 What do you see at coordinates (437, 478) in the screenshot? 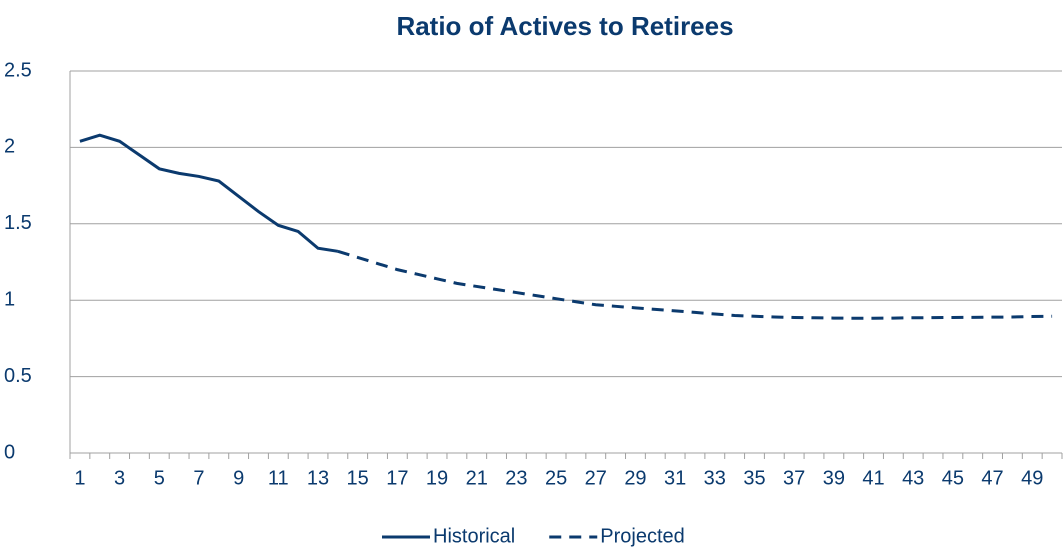
I see `x-tick-label: 19` at bounding box center [437, 478].